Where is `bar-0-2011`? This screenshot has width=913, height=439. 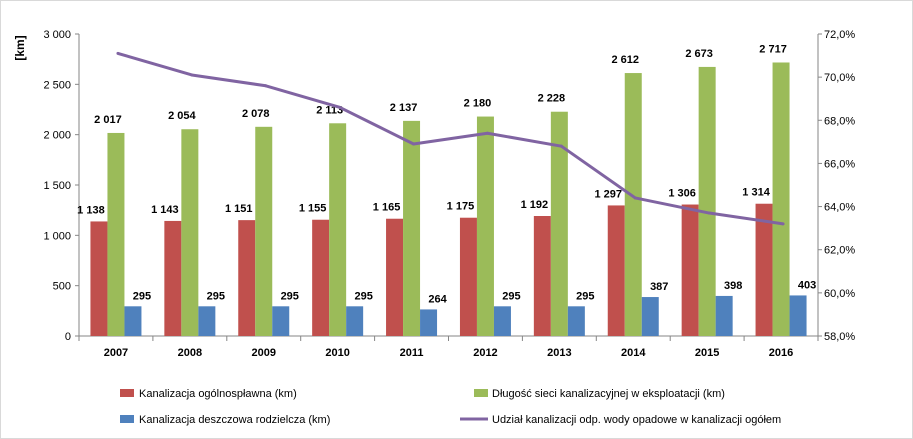
bar-0-2011 is located at coordinates (395, 277).